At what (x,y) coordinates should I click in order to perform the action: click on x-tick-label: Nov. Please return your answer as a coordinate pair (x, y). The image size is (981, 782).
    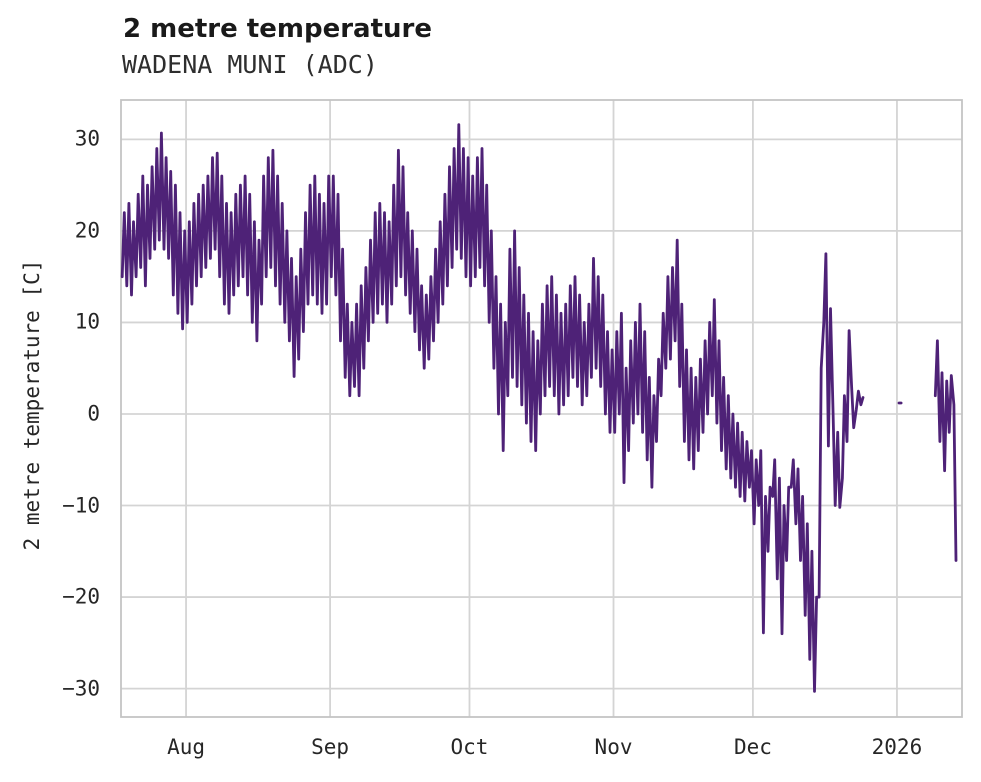
    Looking at the image, I should click on (613, 747).